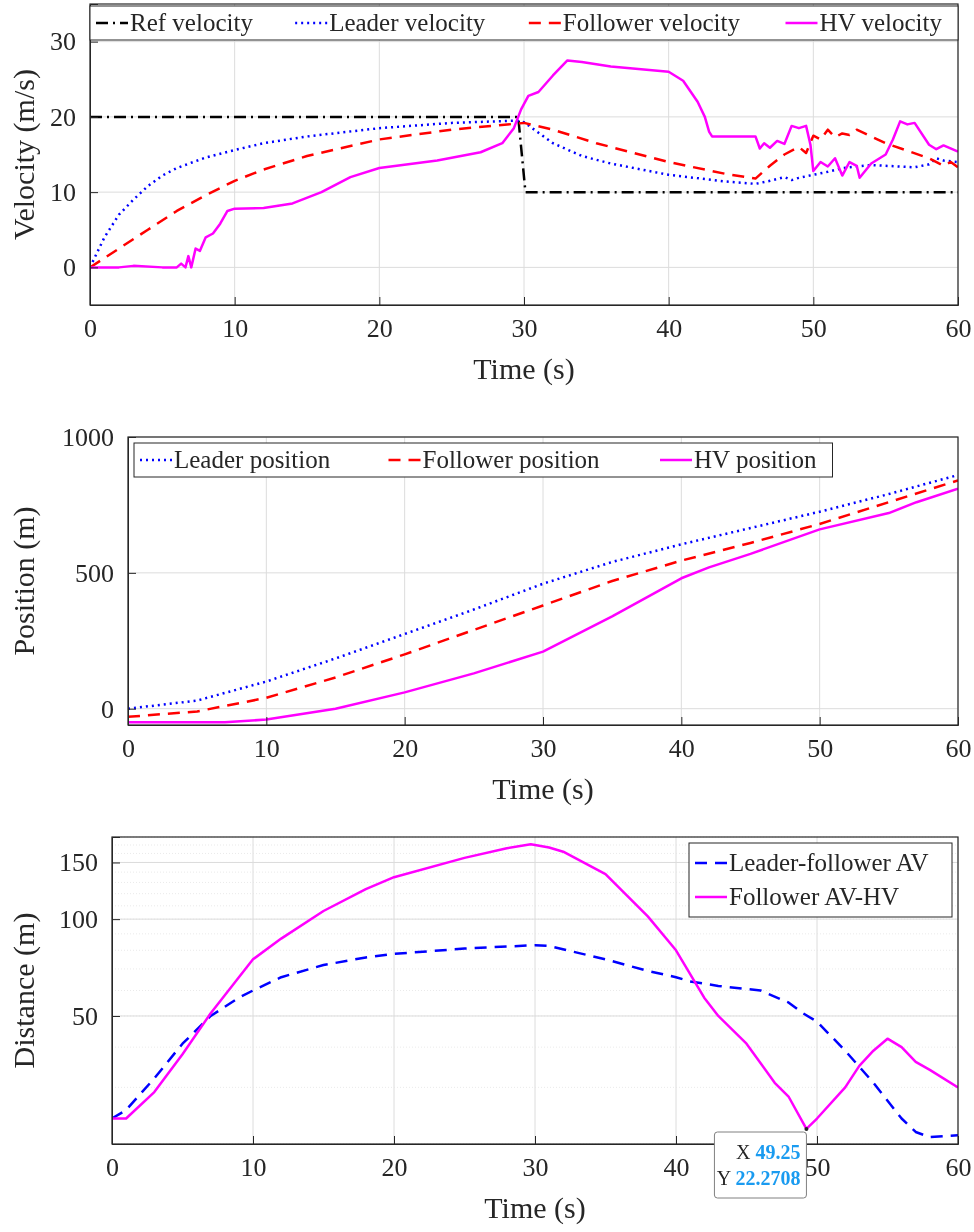 The image size is (974, 1232). Describe the element at coordinates (63, 192) in the screenshot. I see `y-tick-label: 10` at that location.